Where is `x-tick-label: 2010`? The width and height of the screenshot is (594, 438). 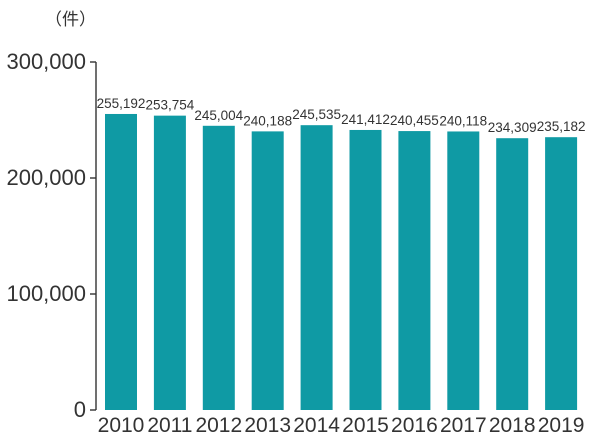
x-tick-label: 2010 is located at coordinates (121, 425).